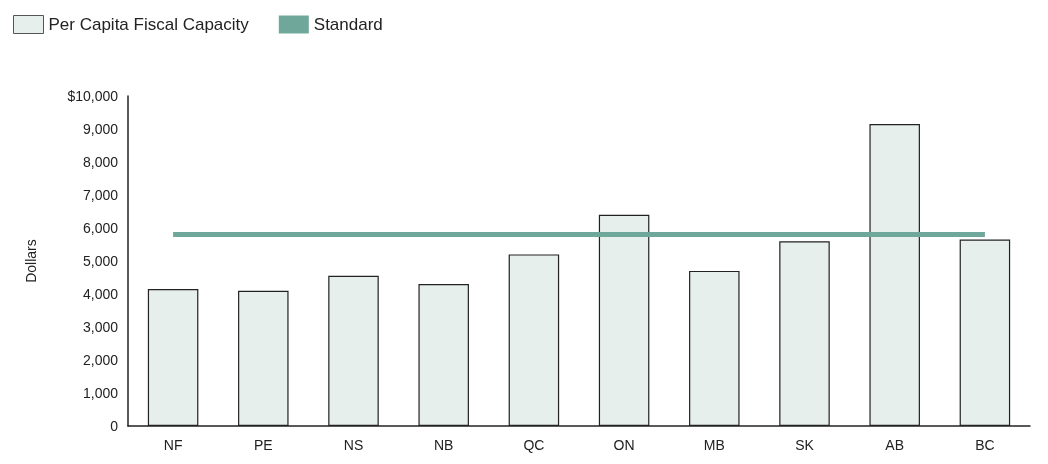 Image resolution: width=1048 pixels, height=464 pixels. Describe the element at coordinates (263, 445) in the screenshot. I see `x-tick-label: PE` at that location.